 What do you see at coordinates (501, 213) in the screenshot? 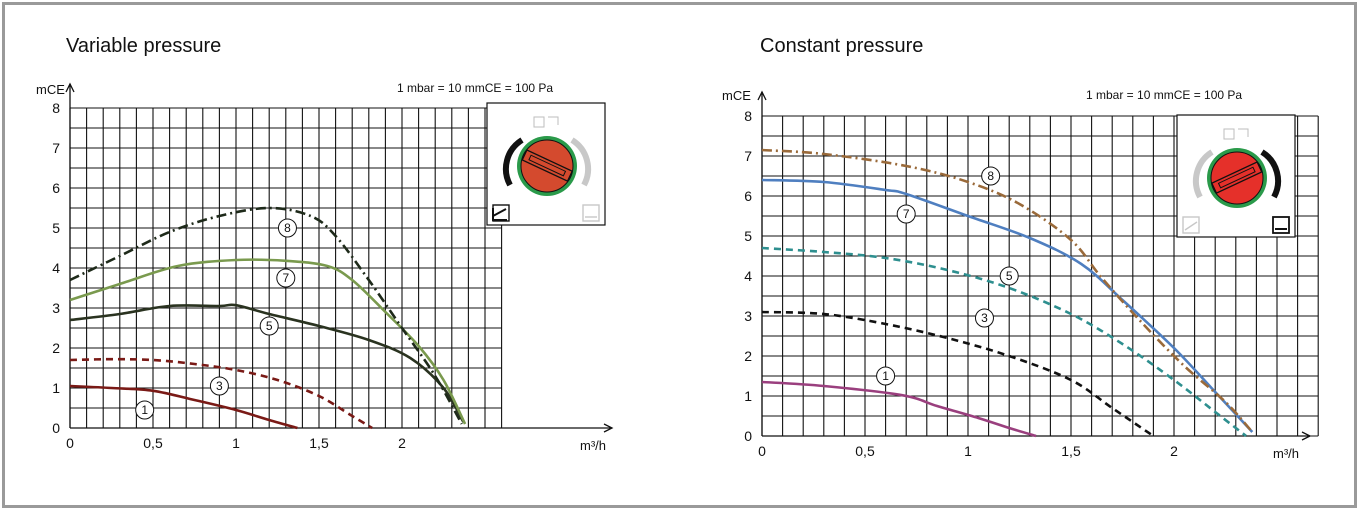
I see `variable-mode-frame` at bounding box center [501, 213].